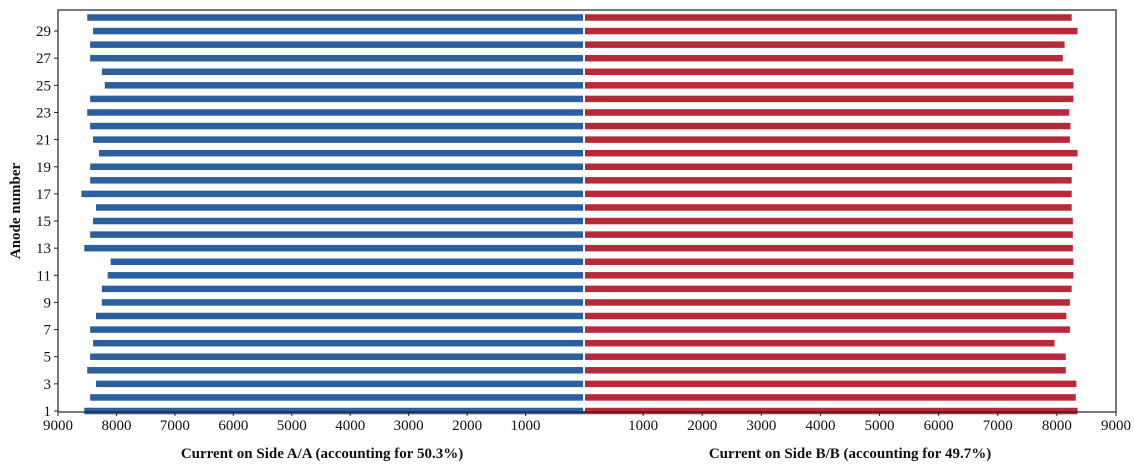 Image resolution: width=1134 pixels, height=471 pixels. Describe the element at coordinates (761, 426) in the screenshot. I see `right-x-tick-label-3000: 3000` at that location.